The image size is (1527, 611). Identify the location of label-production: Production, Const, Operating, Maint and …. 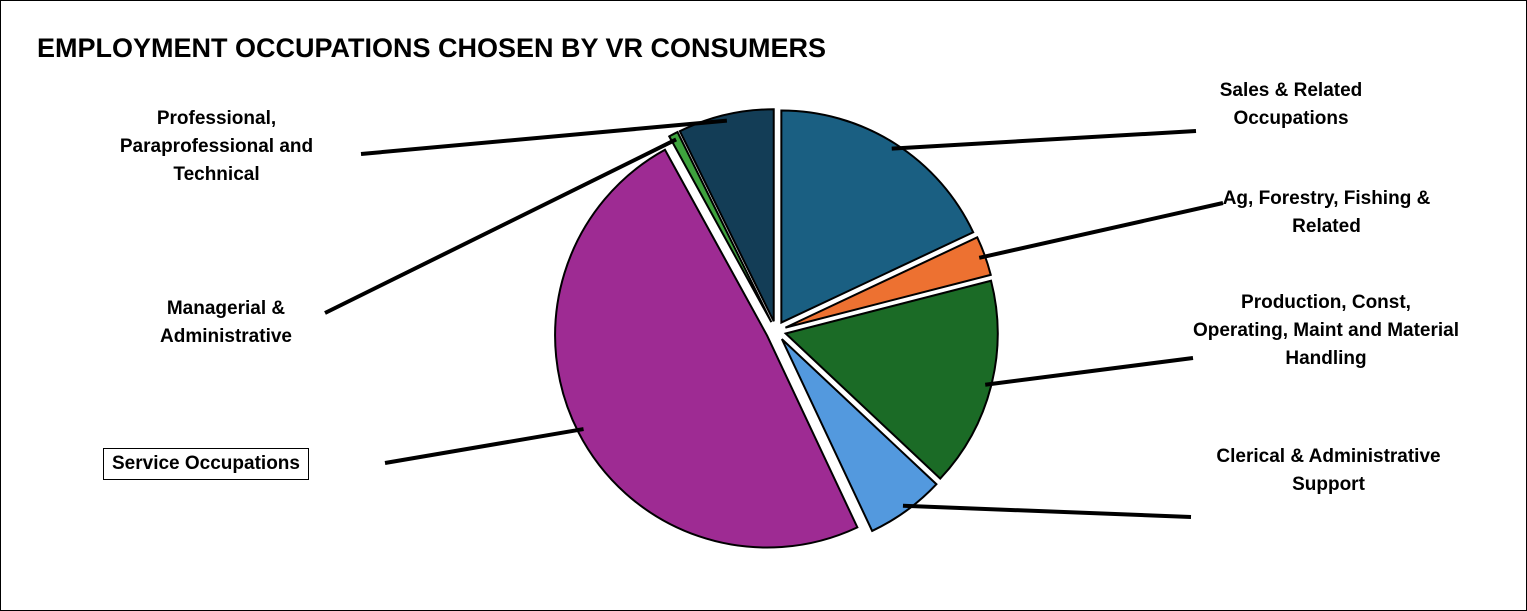
(1326, 330).